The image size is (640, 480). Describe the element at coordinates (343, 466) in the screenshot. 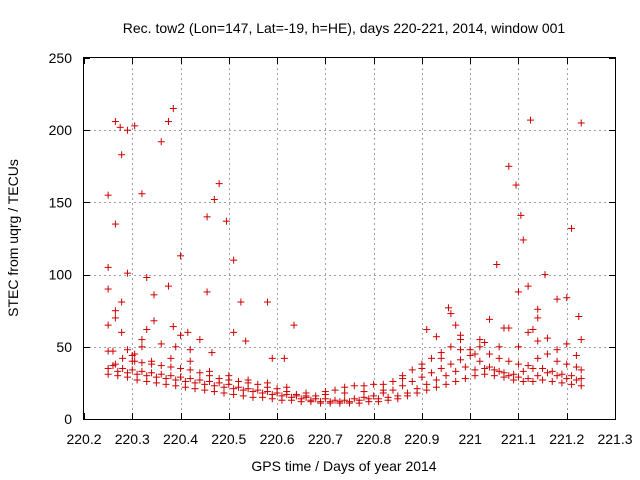

I see `x-axis-label: GPS time / Days of year 2014` at that location.